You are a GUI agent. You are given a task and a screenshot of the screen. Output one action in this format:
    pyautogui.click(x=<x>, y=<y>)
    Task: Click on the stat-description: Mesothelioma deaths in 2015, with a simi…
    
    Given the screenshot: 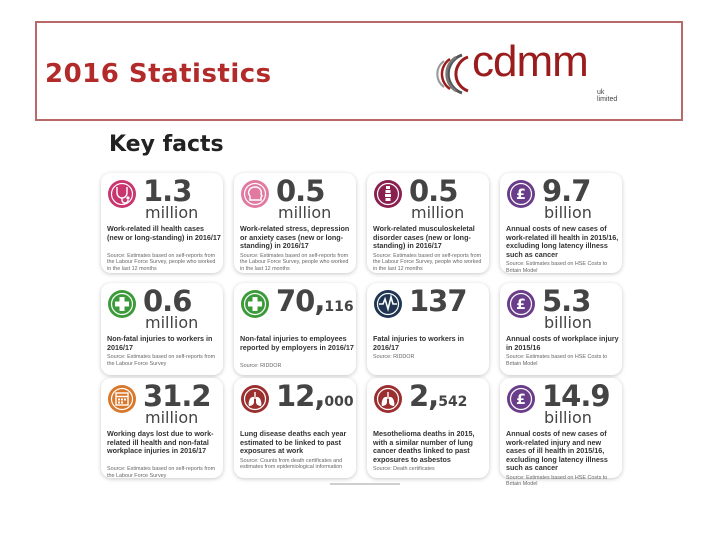 What is the action you would take?
    pyautogui.click(x=424, y=446)
    